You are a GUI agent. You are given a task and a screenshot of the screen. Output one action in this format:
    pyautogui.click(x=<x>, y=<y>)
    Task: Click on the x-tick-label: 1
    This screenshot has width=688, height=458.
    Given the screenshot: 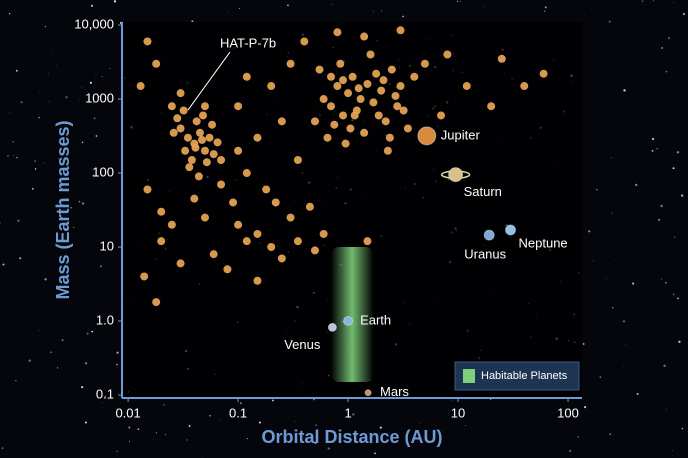 What is the action you would take?
    pyautogui.click(x=347, y=412)
    